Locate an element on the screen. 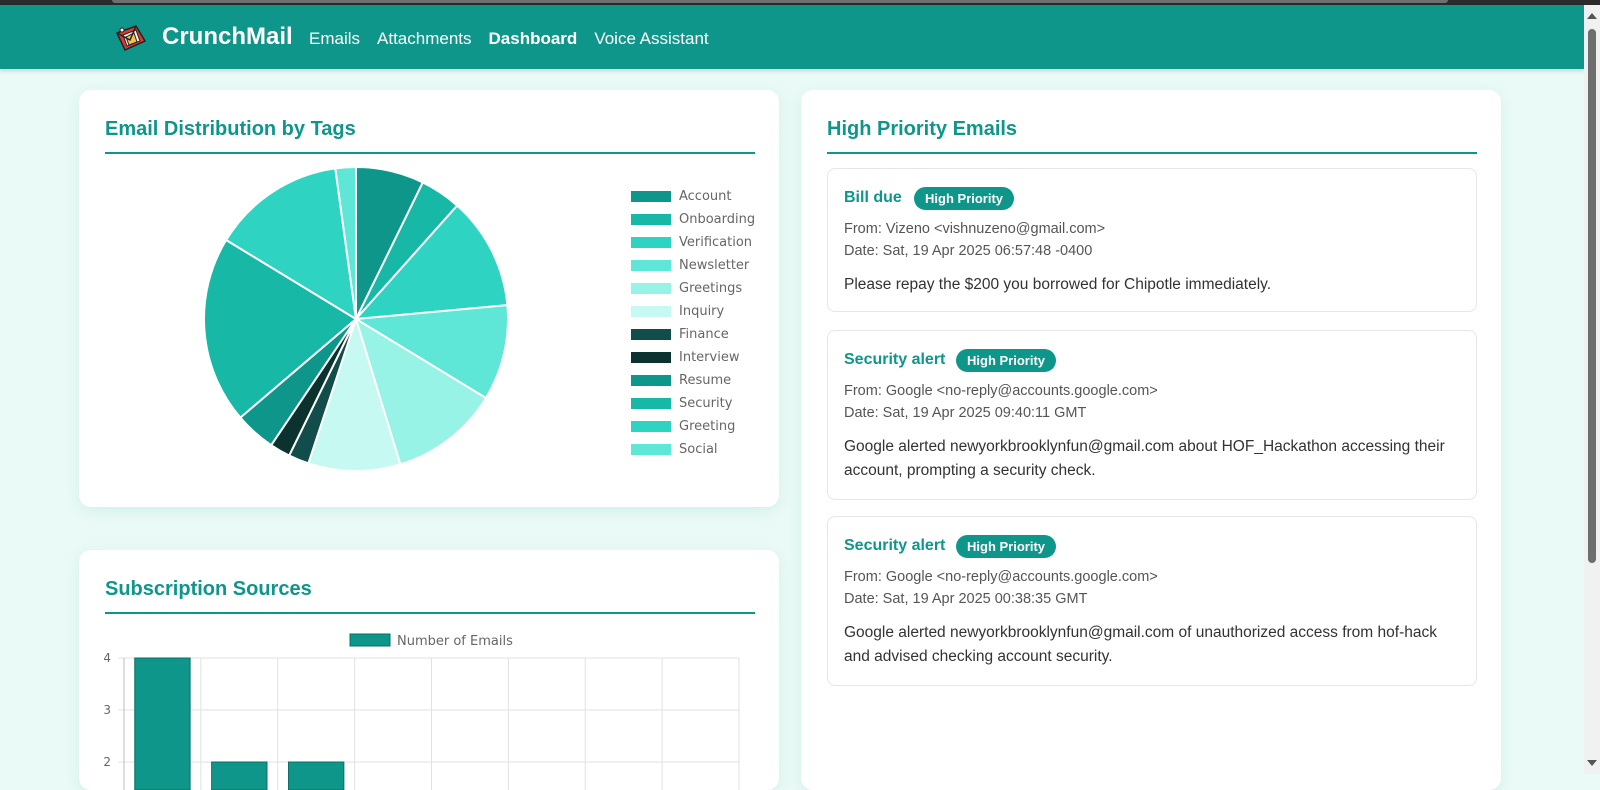  legend-item: Interview is located at coordinates (693, 357).